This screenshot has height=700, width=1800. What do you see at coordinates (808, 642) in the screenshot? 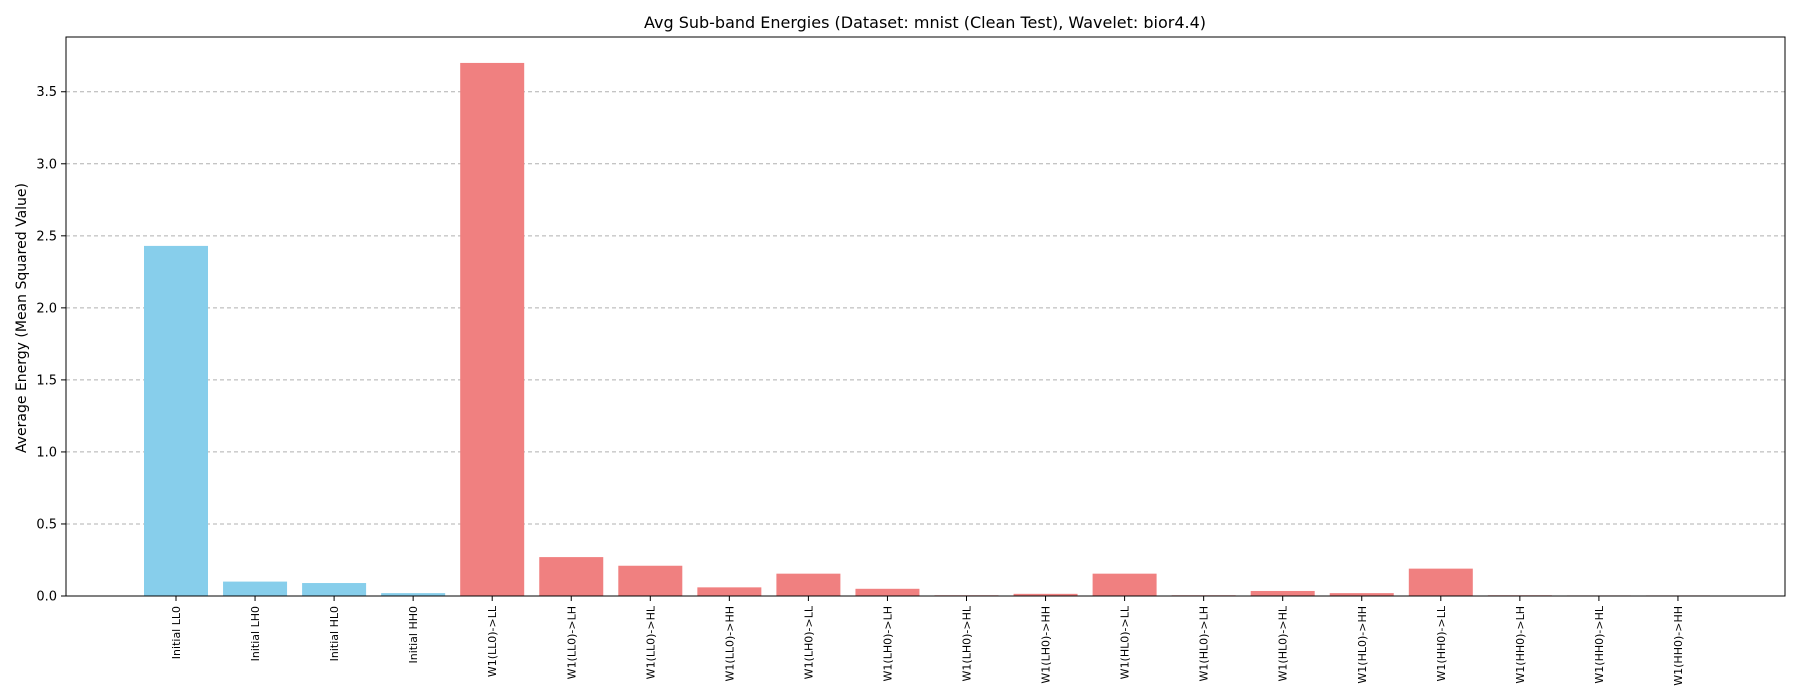
I see `x-tick-label: W1(LH0)->LL` at bounding box center [808, 642].